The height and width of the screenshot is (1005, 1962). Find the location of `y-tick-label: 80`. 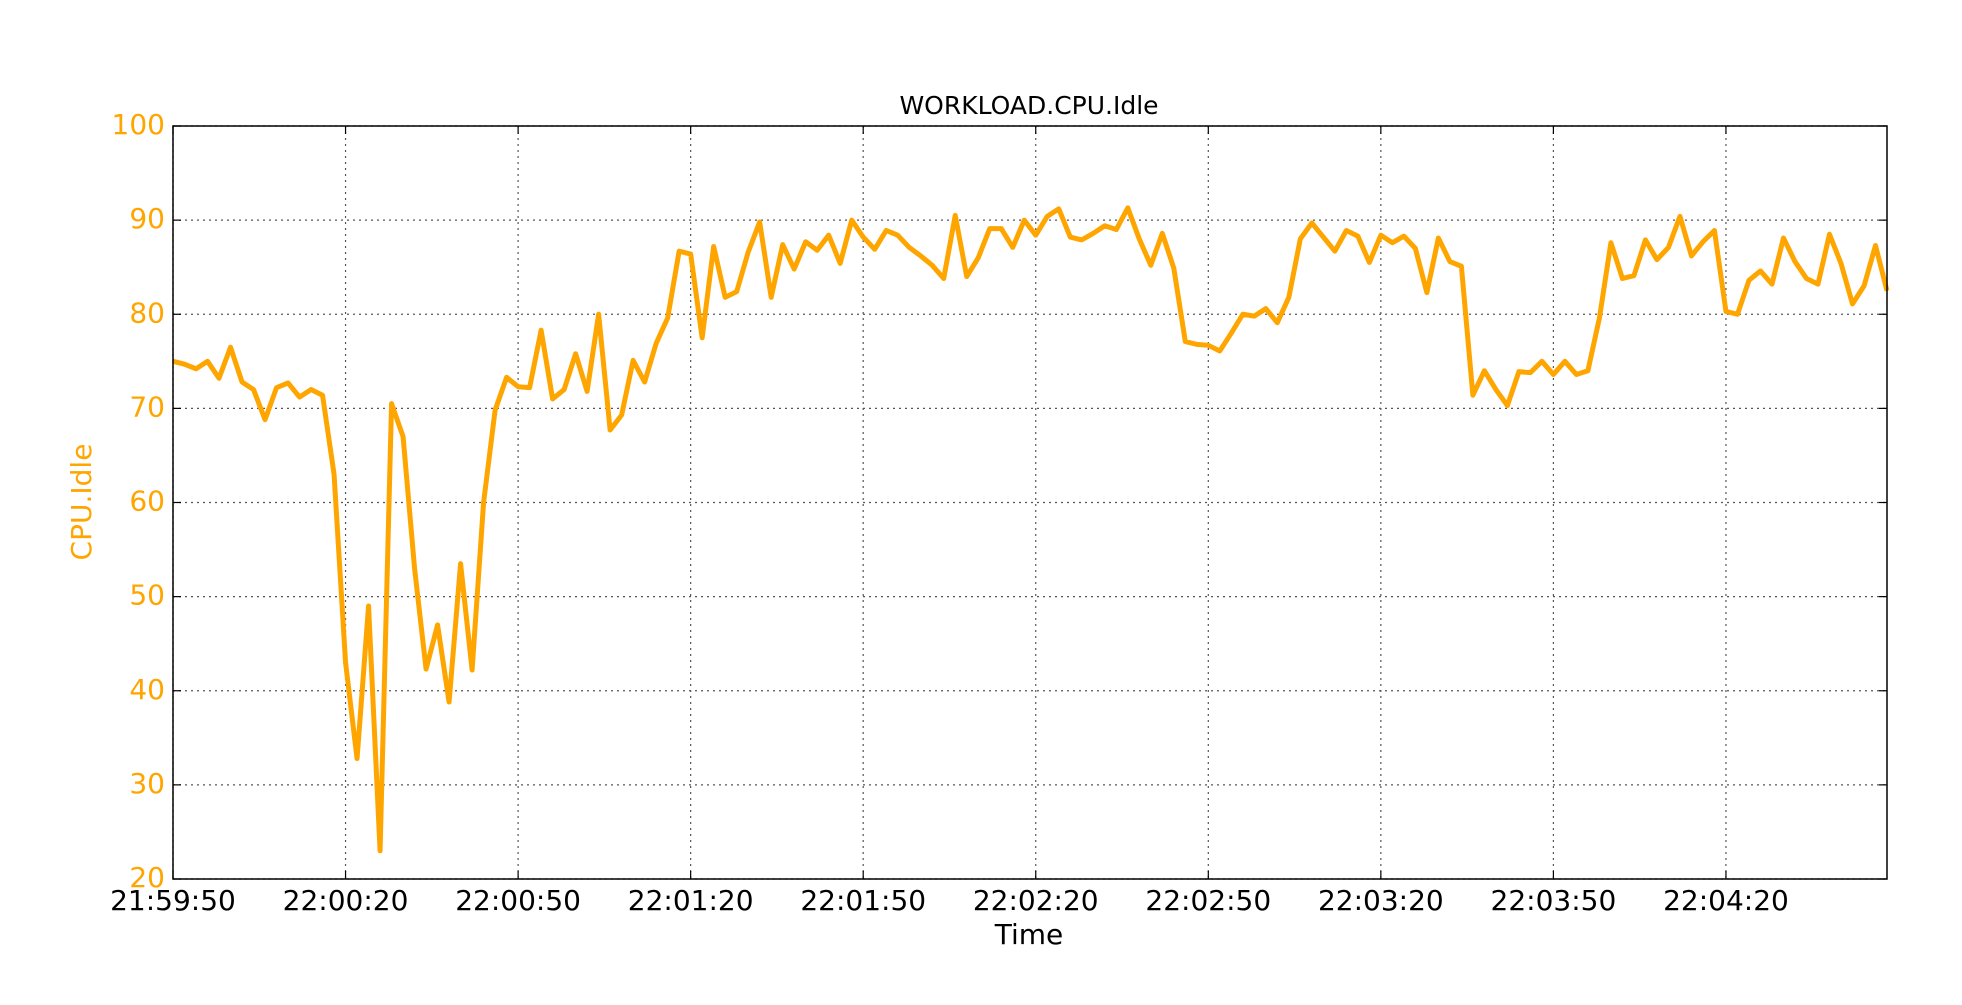

y-tick-label: 80 is located at coordinates (147, 312).